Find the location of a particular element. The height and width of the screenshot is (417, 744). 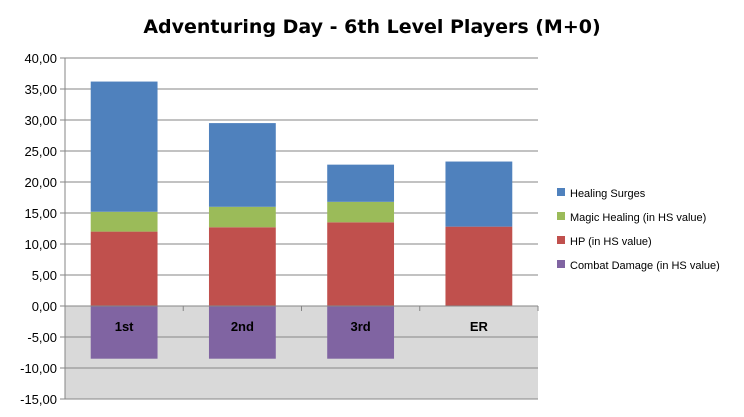

y-tick-label: 0,00 is located at coordinates (44, 306).